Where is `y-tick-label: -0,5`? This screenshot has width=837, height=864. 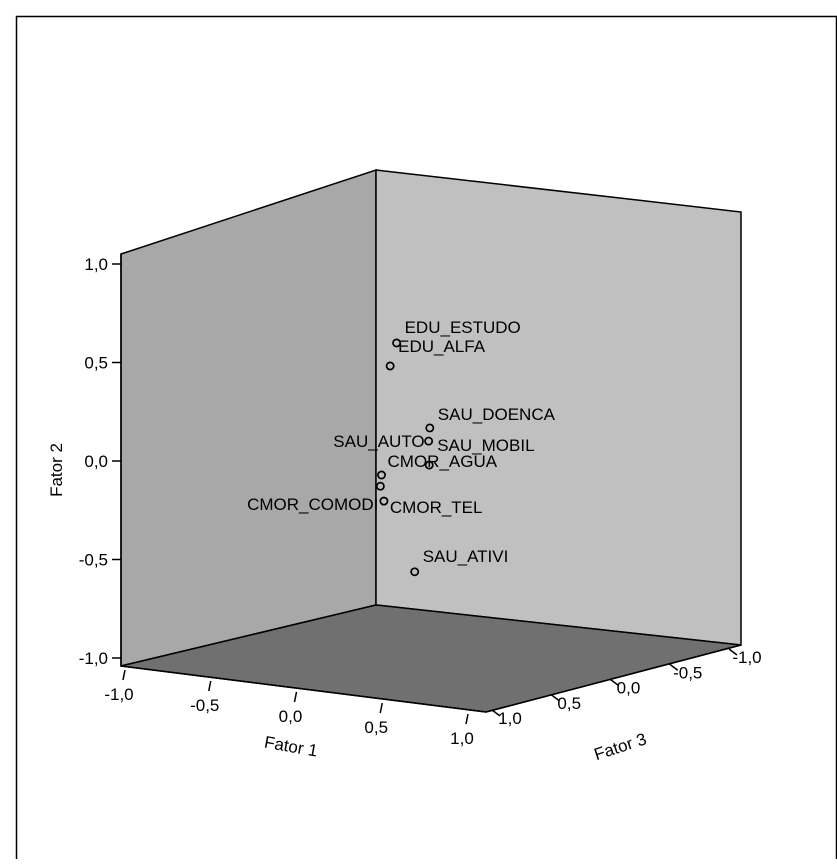
y-tick-label: -0,5 is located at coordinates (93, 560).